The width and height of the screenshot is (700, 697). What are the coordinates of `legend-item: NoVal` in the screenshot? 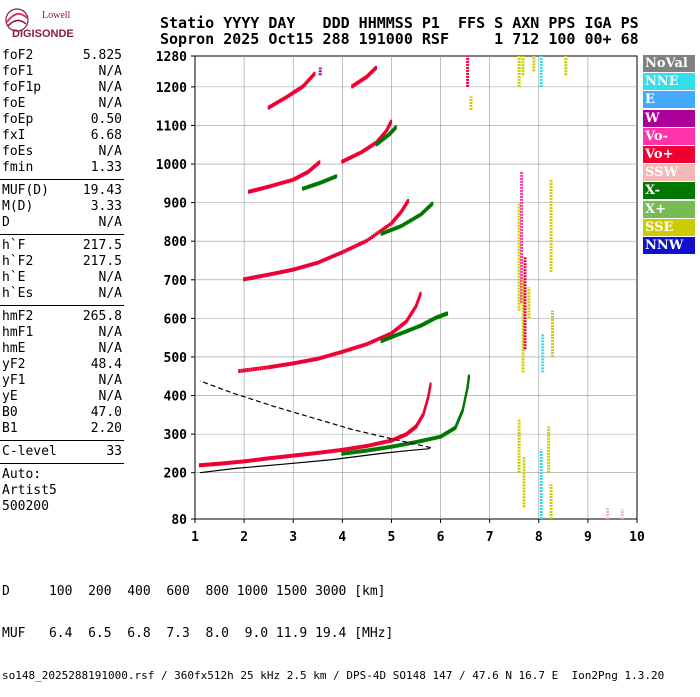 It's located at (669, 63).